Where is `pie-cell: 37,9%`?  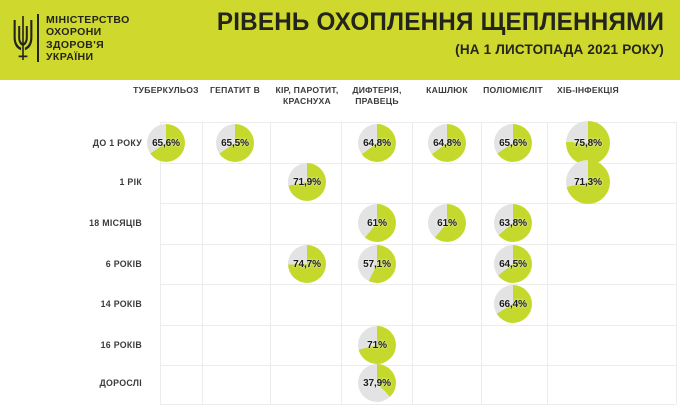
pie-cell: 37,9% is located at coordinates (377, 383).